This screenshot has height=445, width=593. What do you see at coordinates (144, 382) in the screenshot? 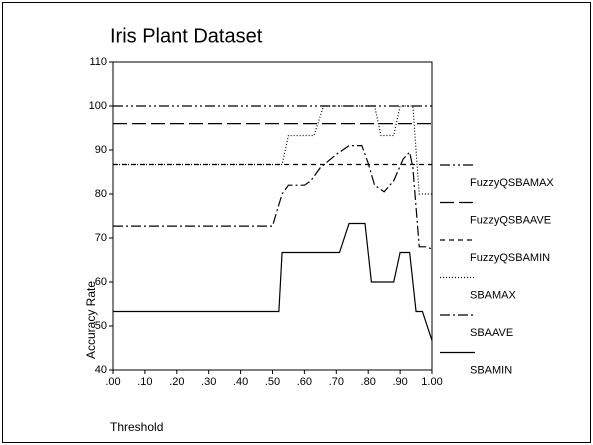
I see `x-tick-label: .10` at bounding box center [144, 382].